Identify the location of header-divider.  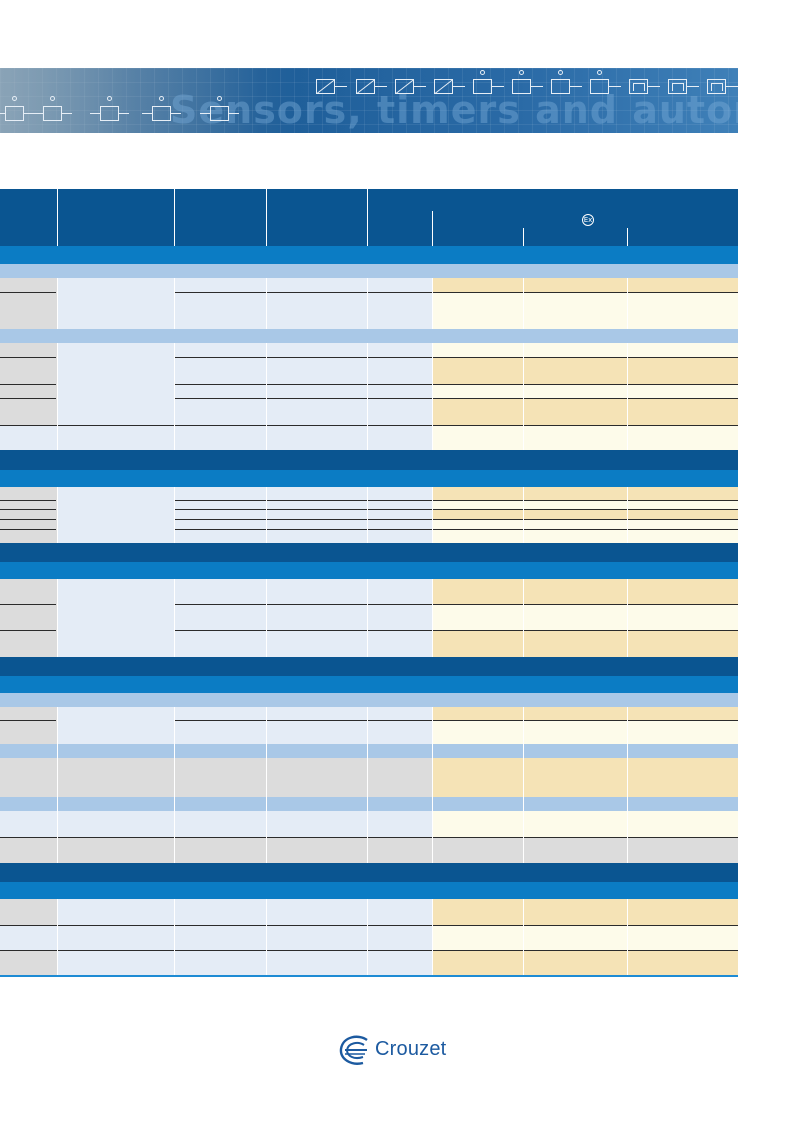
(367, 217).